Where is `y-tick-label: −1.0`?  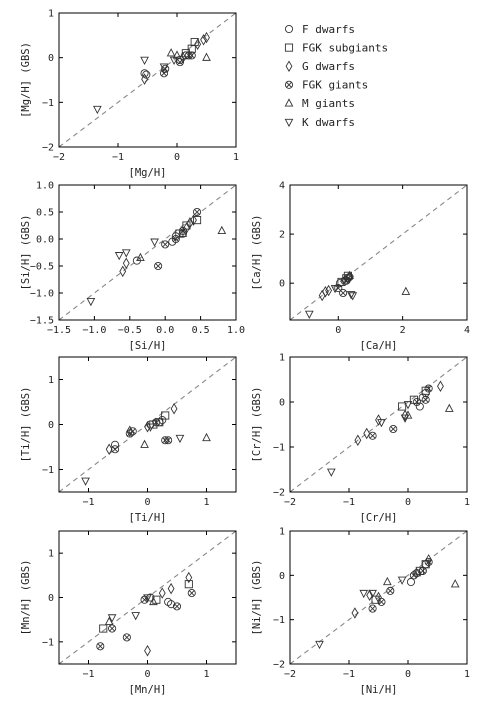 y-tick-label: −1.0 is located at coordinates (42, 294).